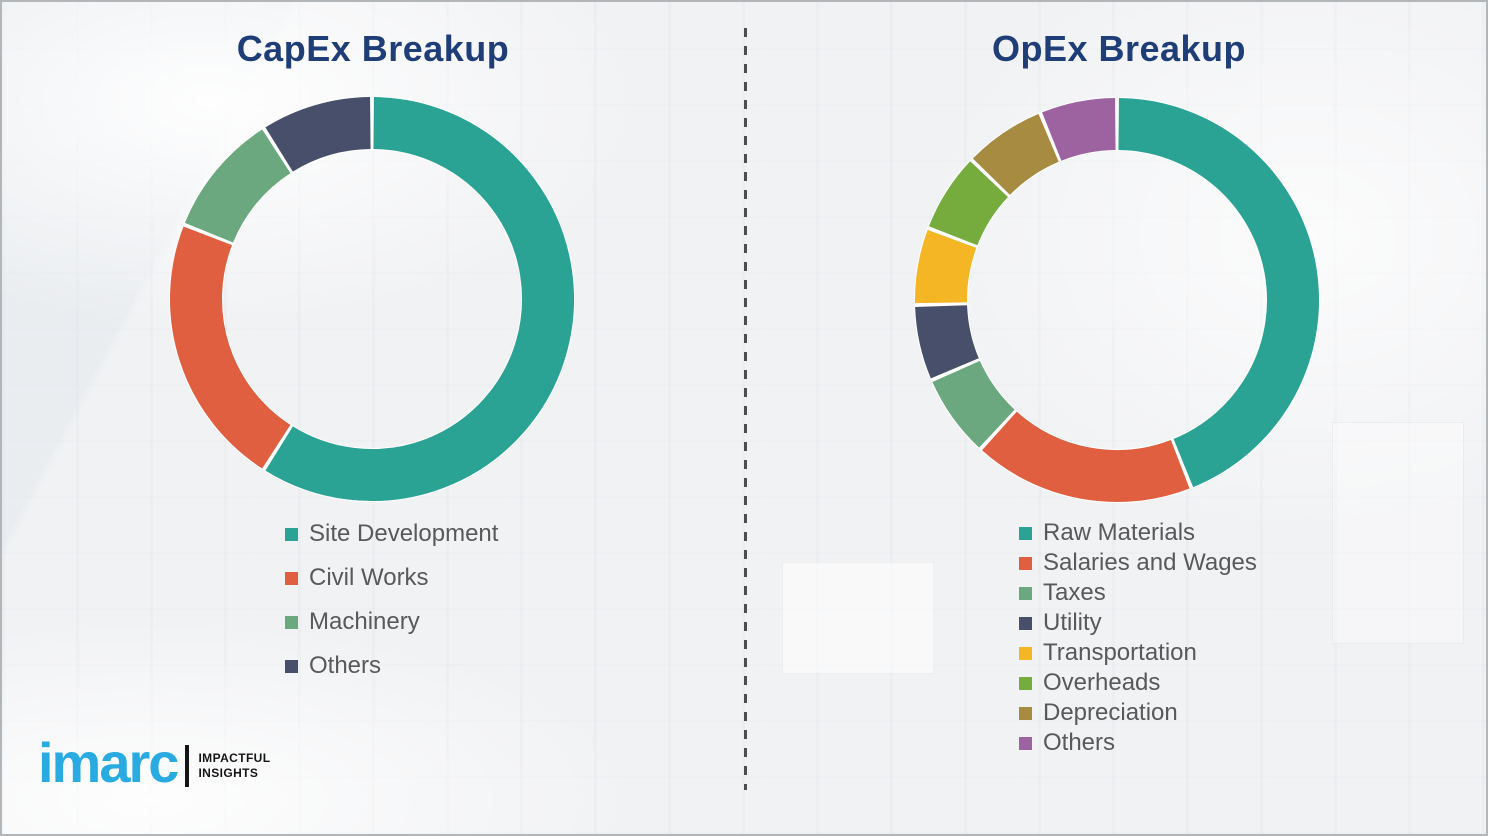  I want to click on donut-segment-civil-works, so click(230, 347).